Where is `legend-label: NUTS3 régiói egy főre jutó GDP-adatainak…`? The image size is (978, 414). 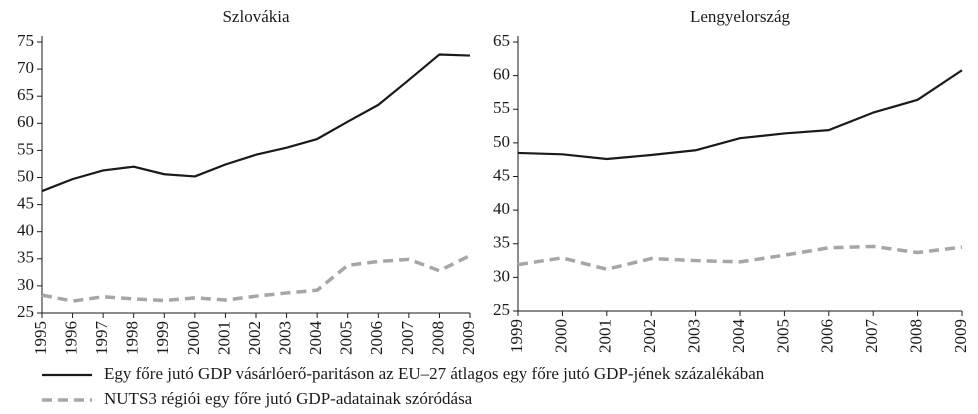 legend-label: NUTS3 régiói egy főre jutó GDP-adatainak… is located at coordinates (288, 398).